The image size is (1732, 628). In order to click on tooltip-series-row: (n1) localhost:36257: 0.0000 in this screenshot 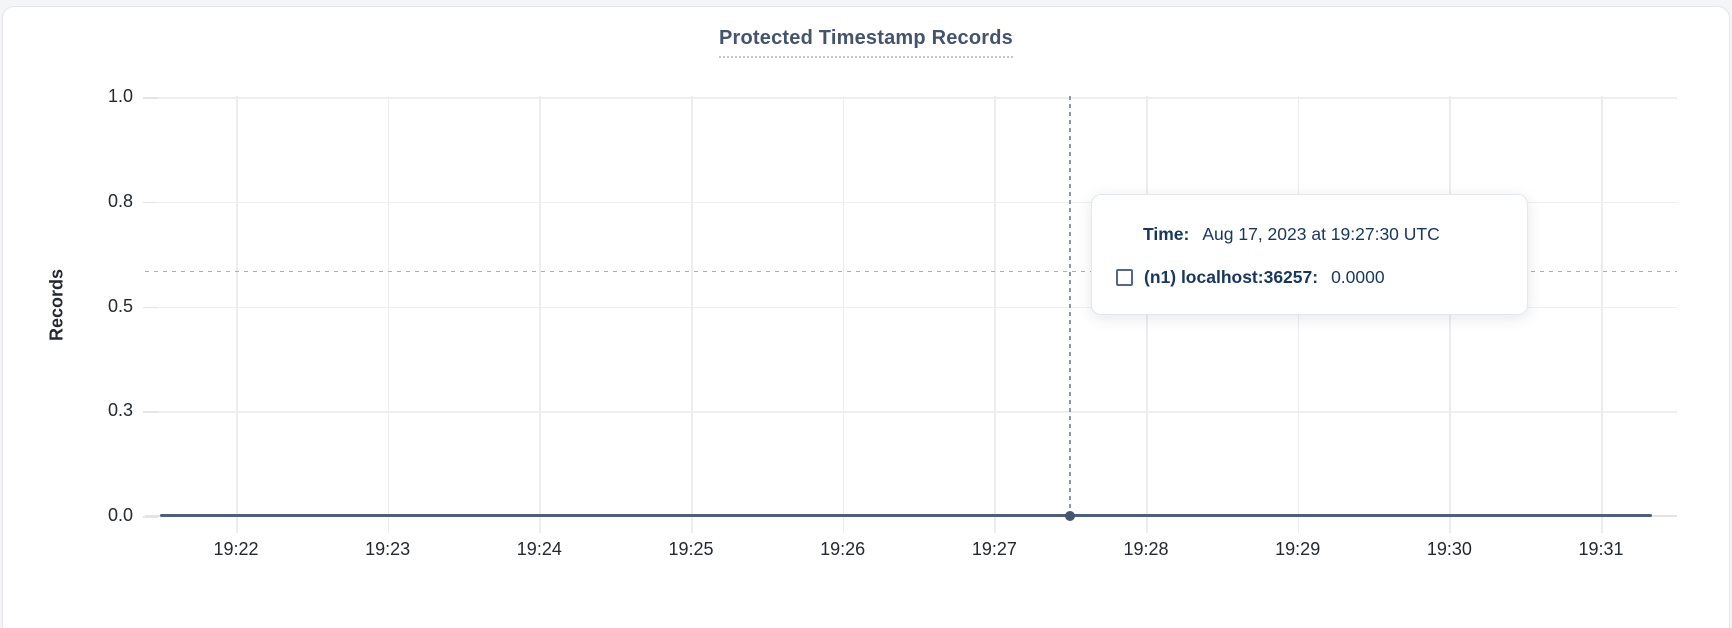, I will do `click(1309, 277)`.